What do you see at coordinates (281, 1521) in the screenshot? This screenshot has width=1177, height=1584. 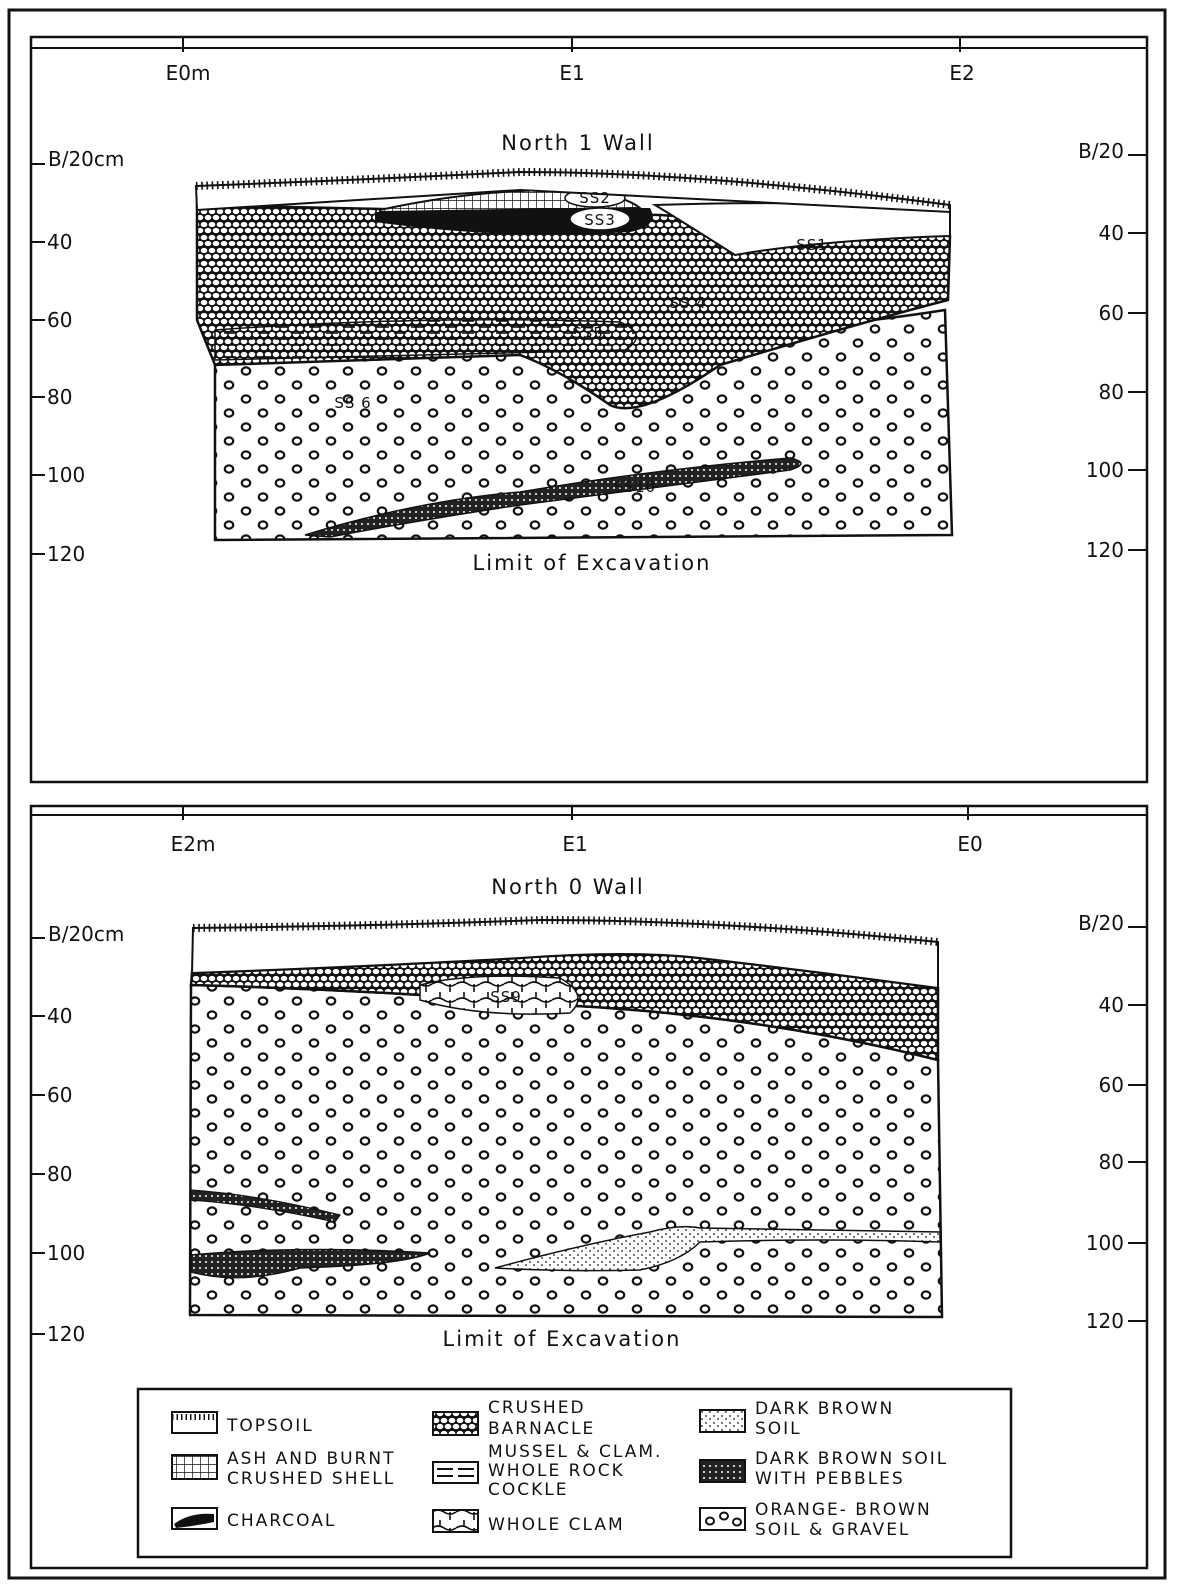 I see `legend-label: CHARCOAL` at bounding box center [281, 1521].